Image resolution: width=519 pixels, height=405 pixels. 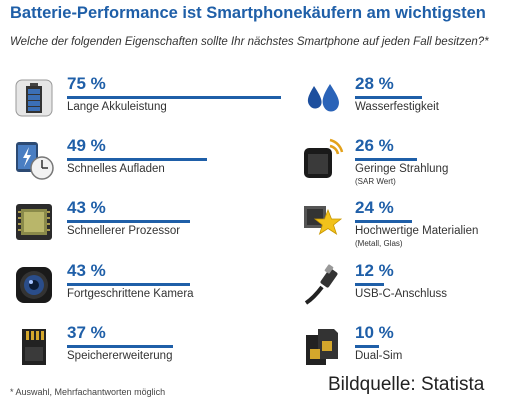 I want to click on category-label: Schnellerer Prozessor, so click(x=124, y=231).